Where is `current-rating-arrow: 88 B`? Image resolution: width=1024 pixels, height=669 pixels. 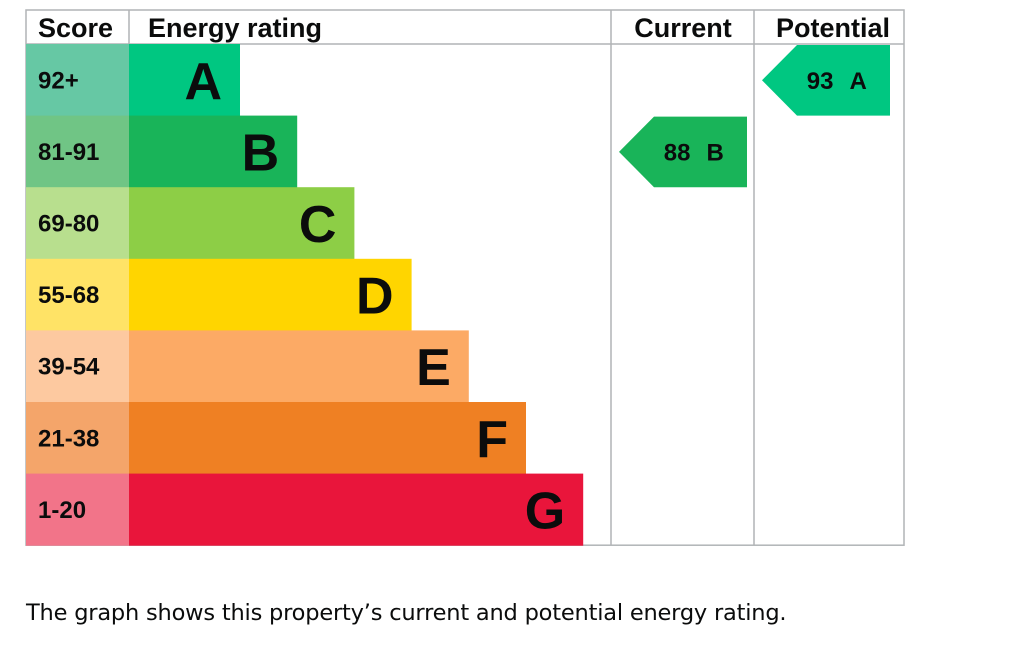 current-rating-arrow: 88 B is located at coordinates (683, 152).